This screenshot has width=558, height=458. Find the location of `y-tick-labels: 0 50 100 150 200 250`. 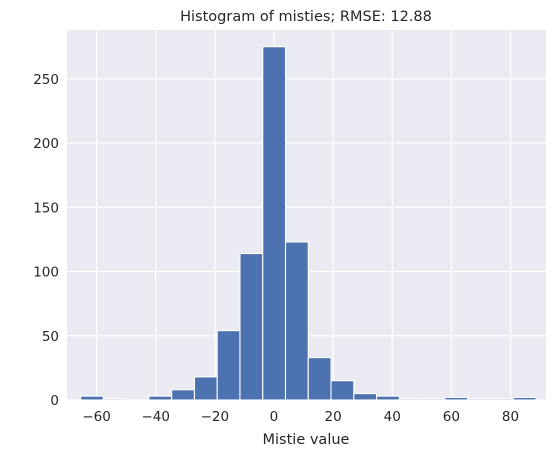

y-tick-labels: 0 50 100 150 200 250 is located at coordinates (46, 240).